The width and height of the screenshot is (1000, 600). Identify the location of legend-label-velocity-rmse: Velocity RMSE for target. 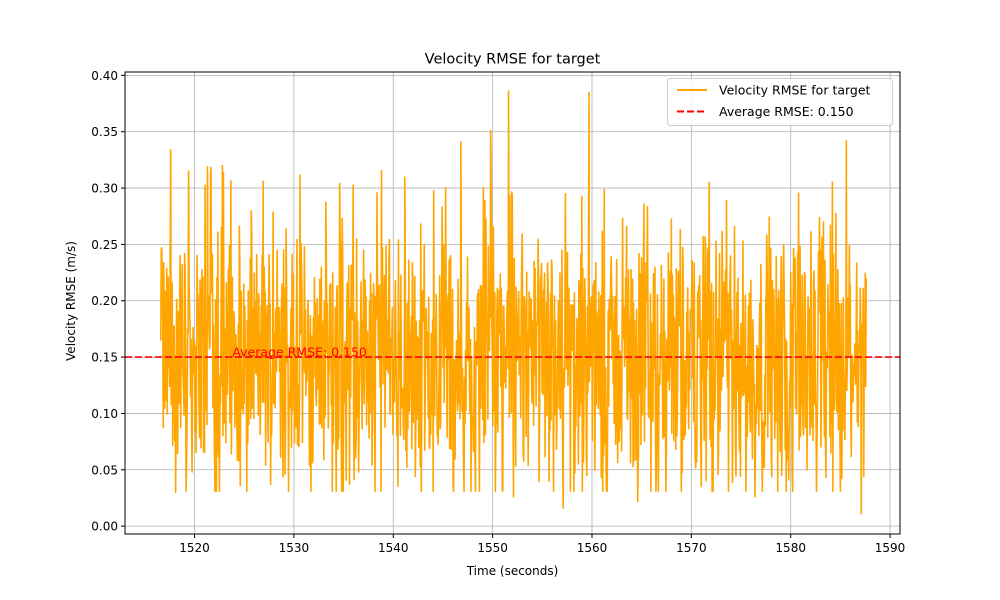
(795, 90).